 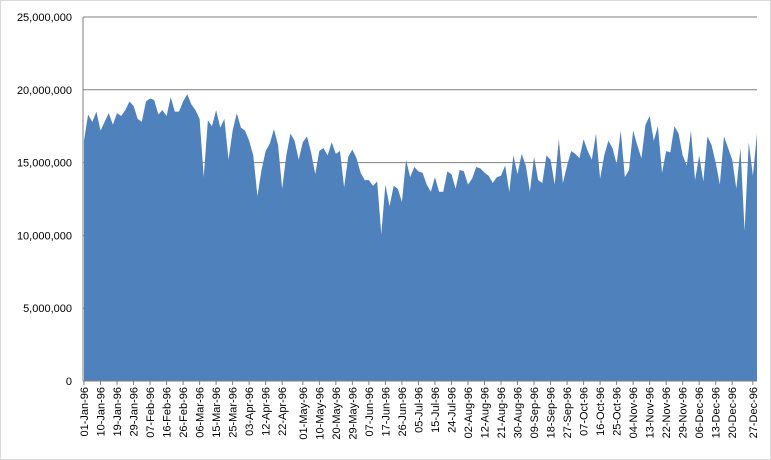 I want to click on y-tick-label: 25,000,000, so click(x=44, y=18).